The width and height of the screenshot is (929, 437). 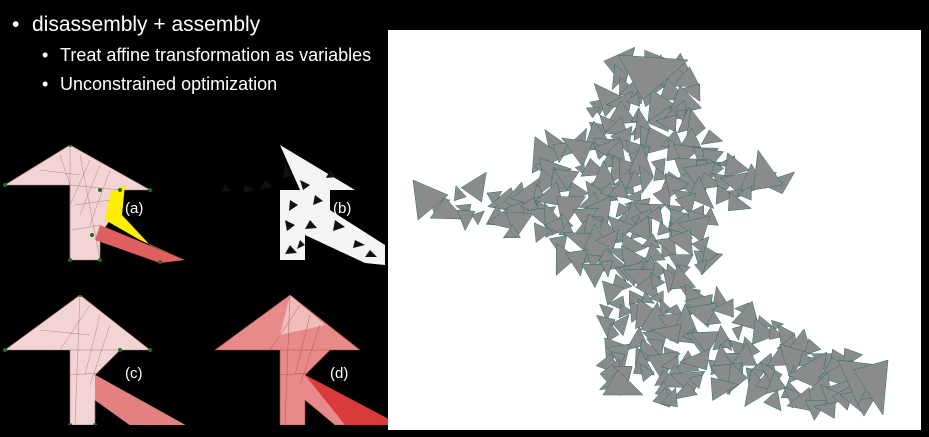 I want to click on mesh-figure-b, so click(x=300, y=205).